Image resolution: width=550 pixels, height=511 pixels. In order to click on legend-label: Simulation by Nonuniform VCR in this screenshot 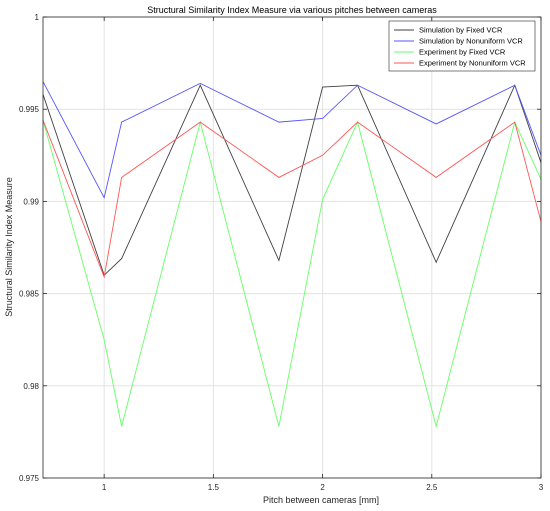, I will do `click(471, 41)`.